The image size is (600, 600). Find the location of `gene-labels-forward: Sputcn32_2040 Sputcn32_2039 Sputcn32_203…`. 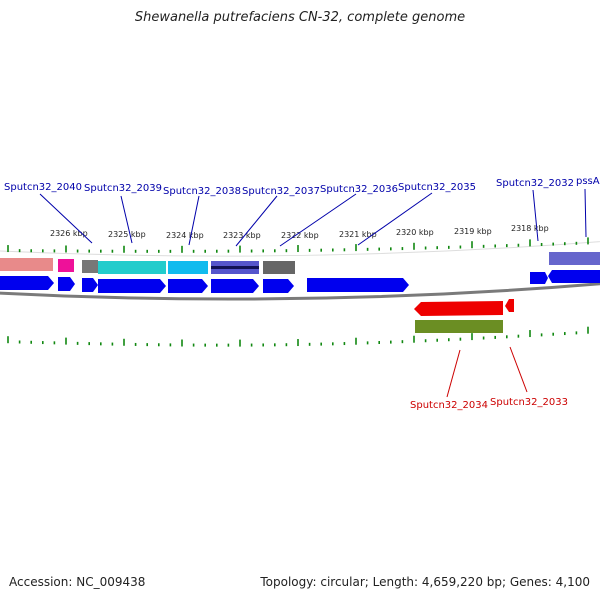

gene-labels-forward: Sputcn32_2040 Sputcn32_2039 Sputcn32_203… is located at coordinates (302, 186).